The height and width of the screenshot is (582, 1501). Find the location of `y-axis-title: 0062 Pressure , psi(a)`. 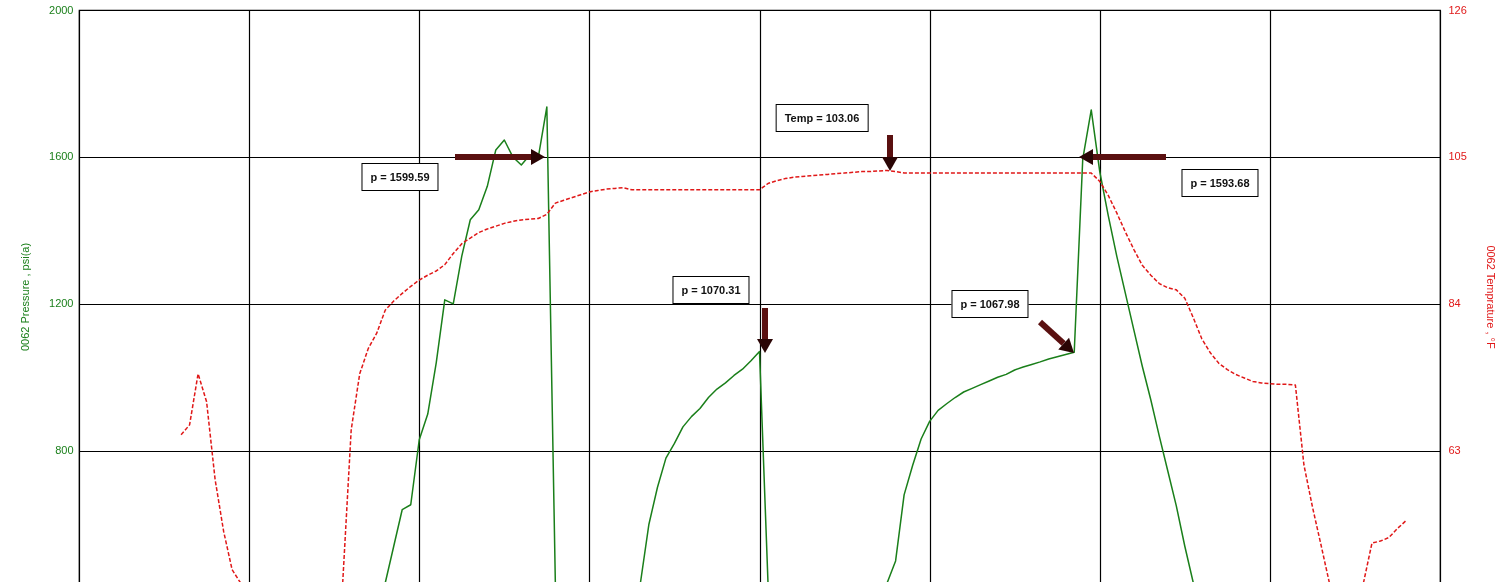

y-axis-title: 0062 Pressure , psi(a) is located at coordinates (25, 297).